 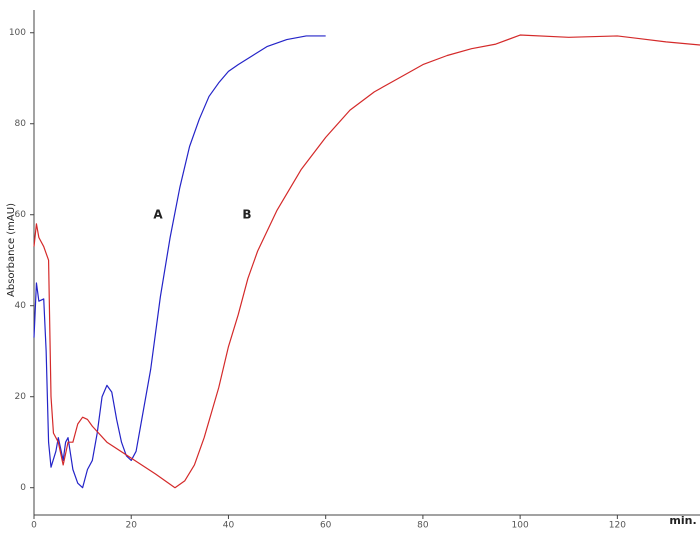 I want to click on y-axis-label: Absorbance (mAU), so click(x=11, y=250).